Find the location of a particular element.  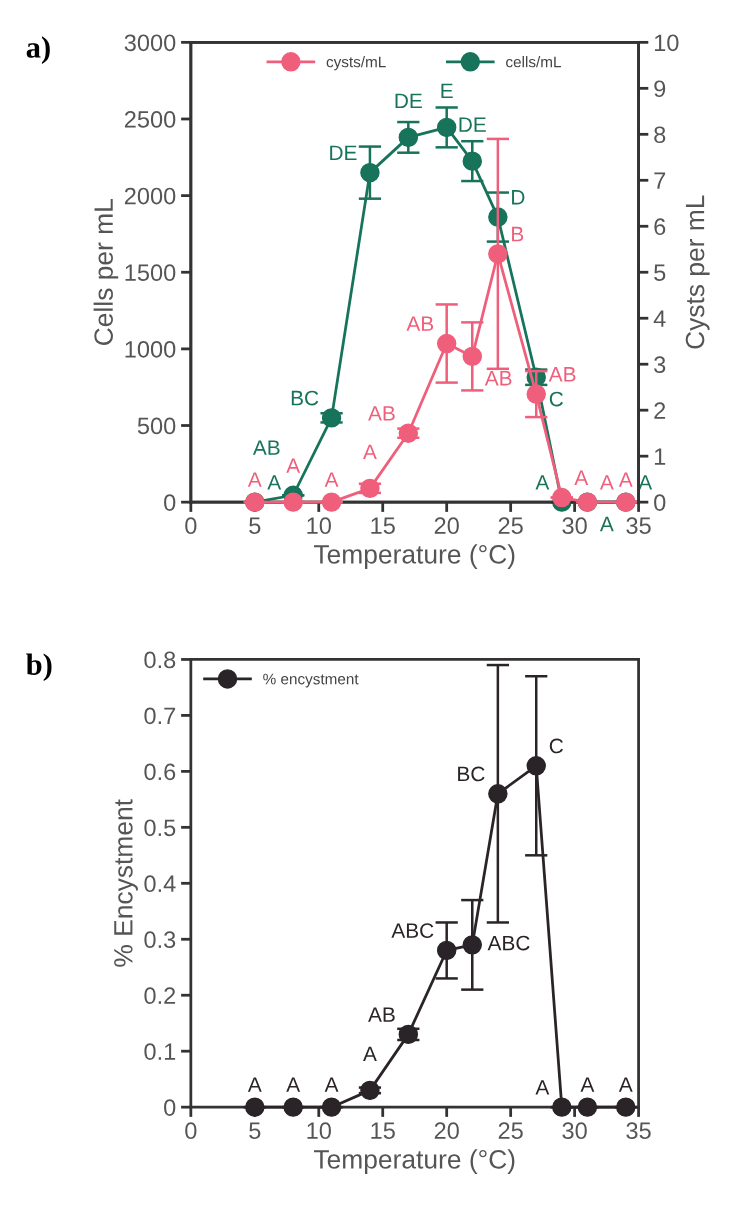

y2-tick-label: 10 is located at coordinates (666, 43).